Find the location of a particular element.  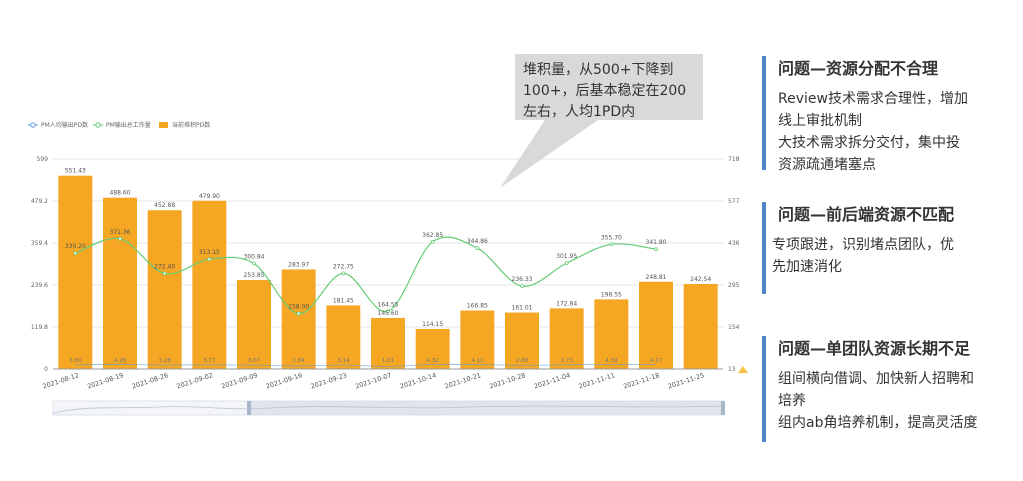

y-right-tick-label: 436 is located at coordinates (734, 243).